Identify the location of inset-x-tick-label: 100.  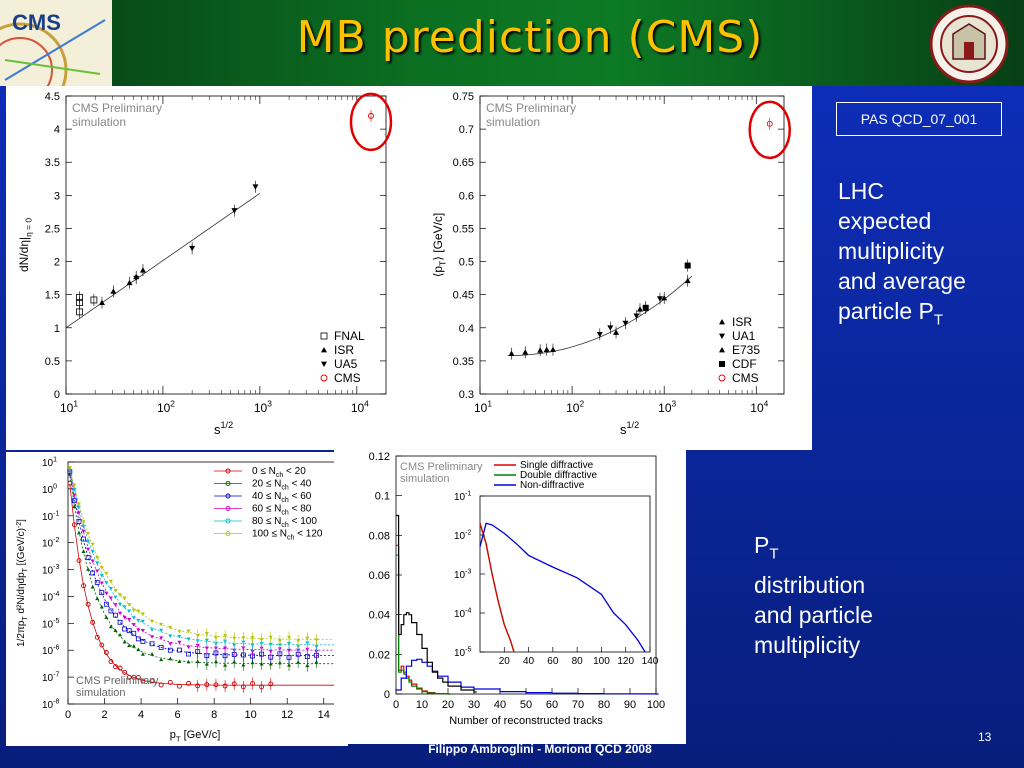
(601, 661).